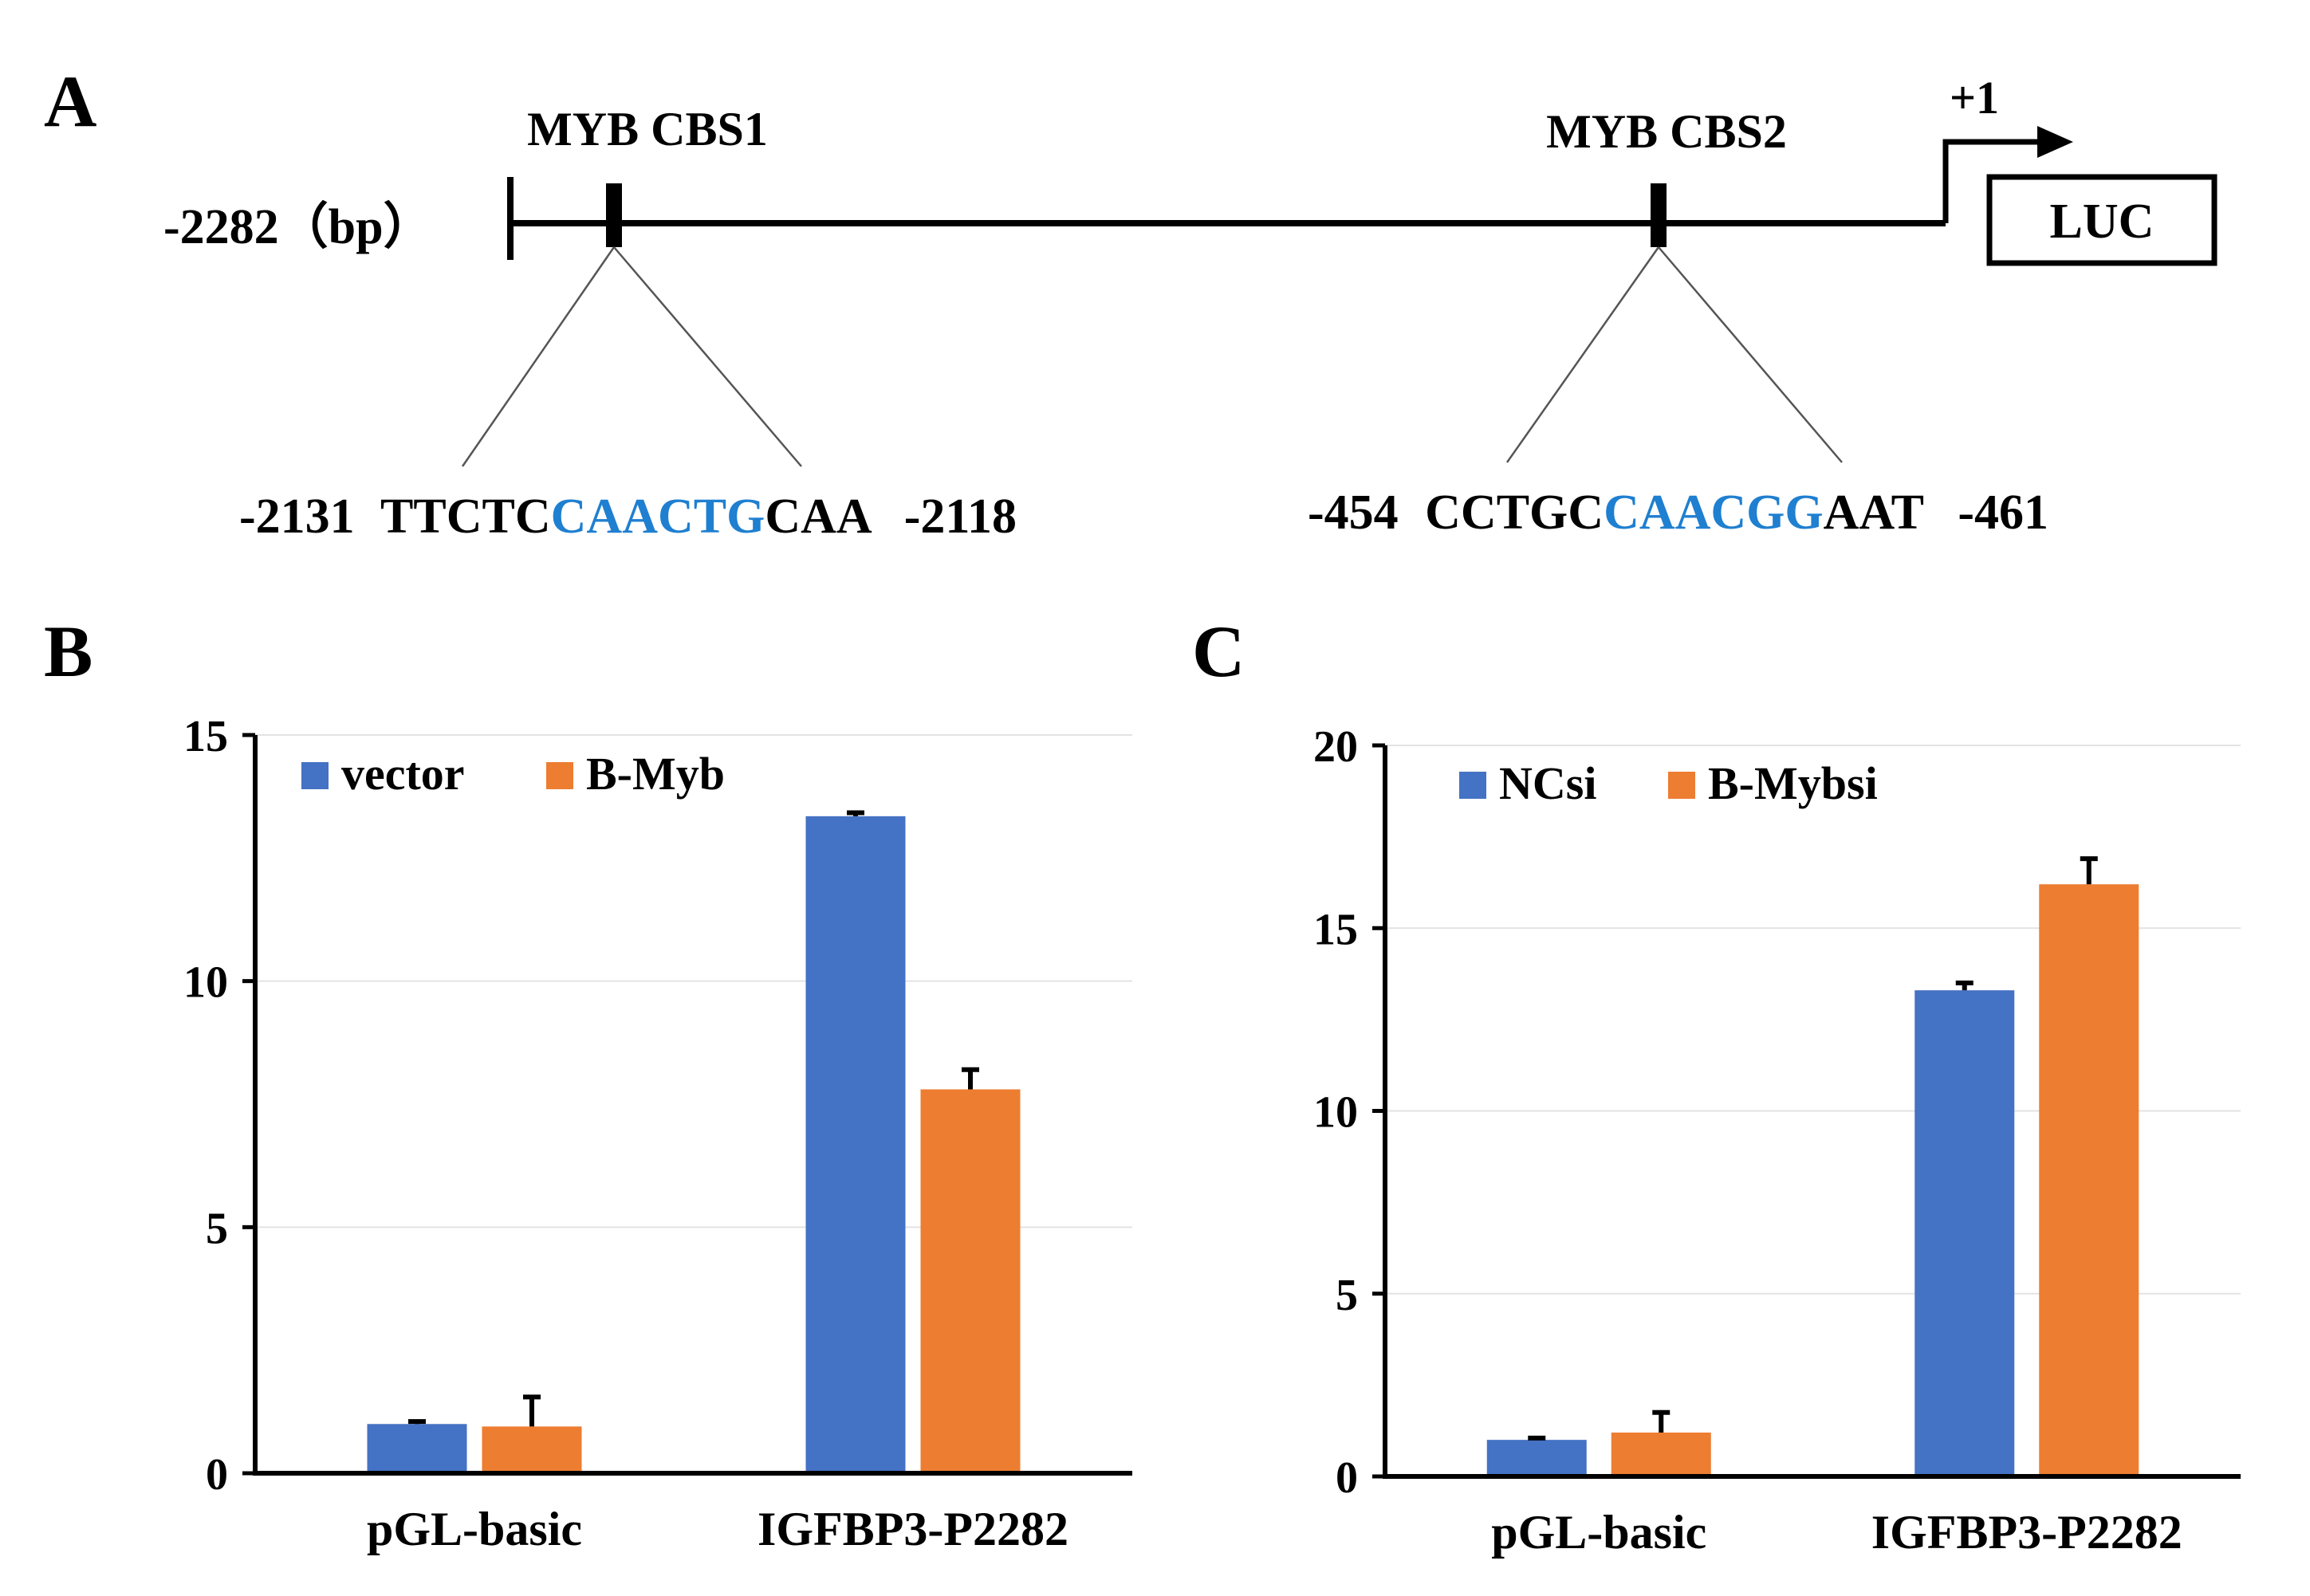 This screenshot has height=1596, width=2310. I want to click on cbs1-seq-start: -2131, so click(297, 516).